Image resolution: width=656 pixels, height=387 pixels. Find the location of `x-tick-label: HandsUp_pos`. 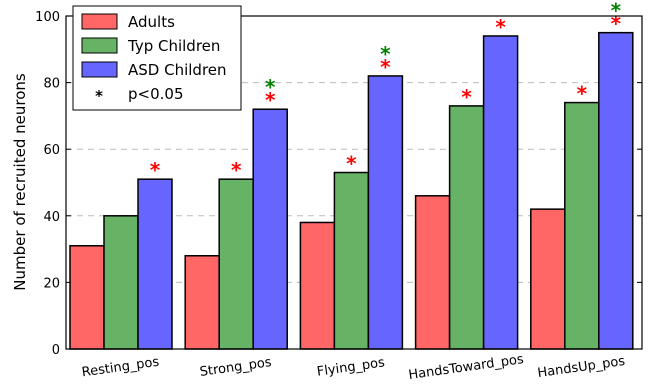

x-tick-label: HandsUp_pos is located at coordinates (582, 367).